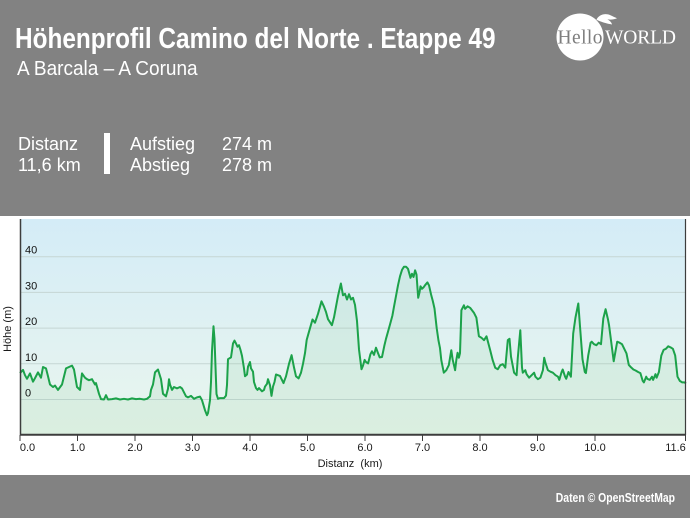 The width and height of the screenshot is (690, 518). Describe the element at coordinates (31, 251) in the screenshot. I see `svg-text: 40` at that location.